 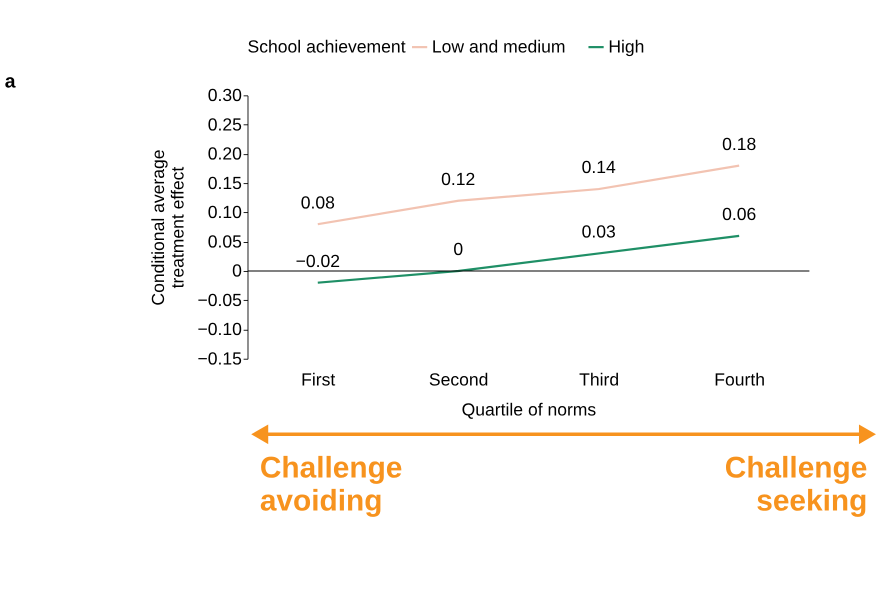 I want to click on text: a, so click(x=10, y=82).